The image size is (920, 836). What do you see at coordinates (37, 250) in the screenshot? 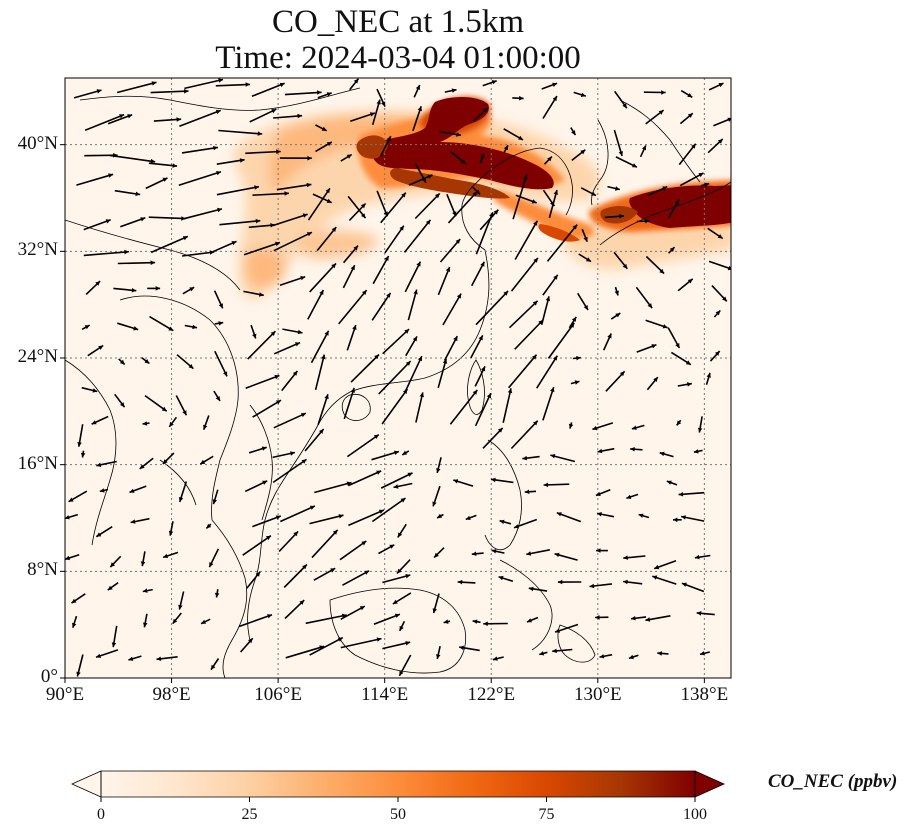
I see `lat-tick-label: 32°N` at bounding box center [37, 250].